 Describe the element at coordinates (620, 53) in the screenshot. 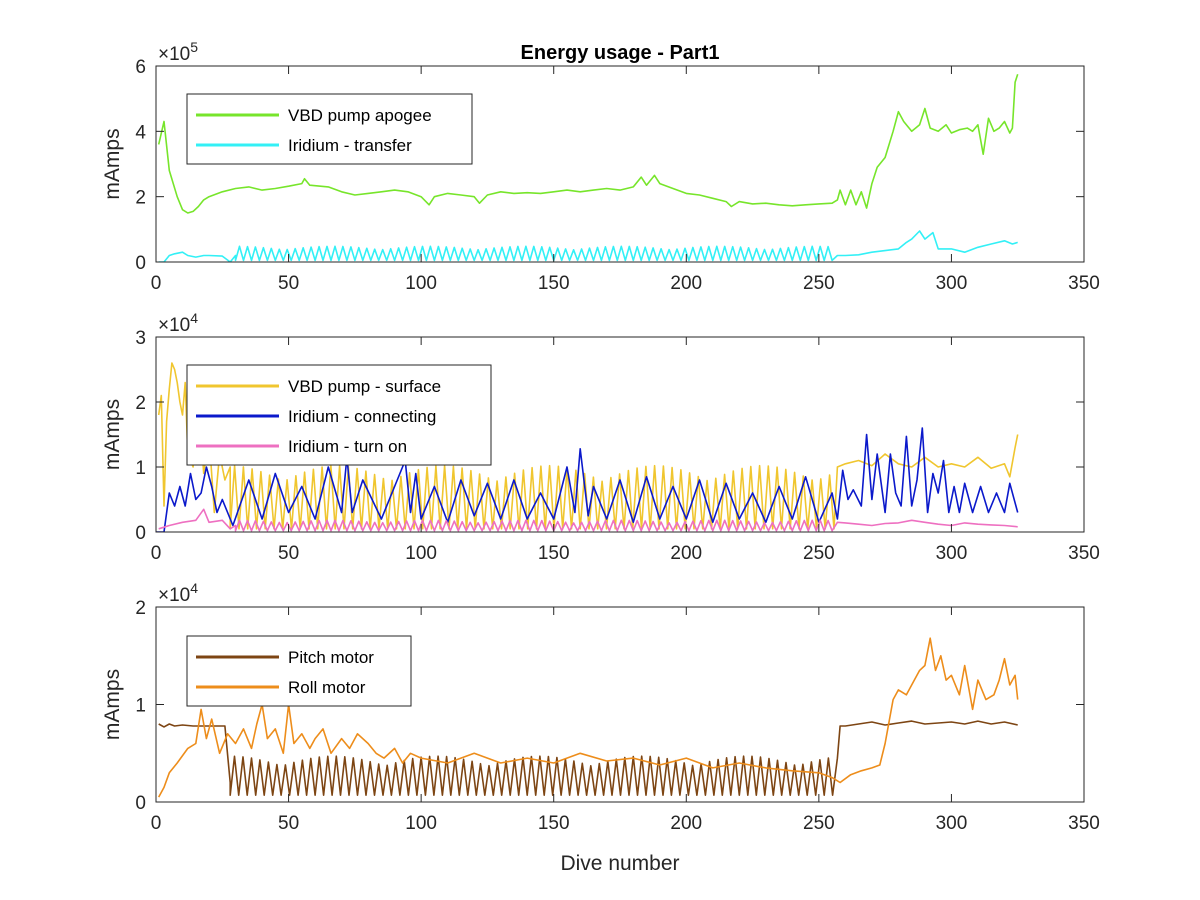

I see `figure-title: Energy usage - Part1` at that location.